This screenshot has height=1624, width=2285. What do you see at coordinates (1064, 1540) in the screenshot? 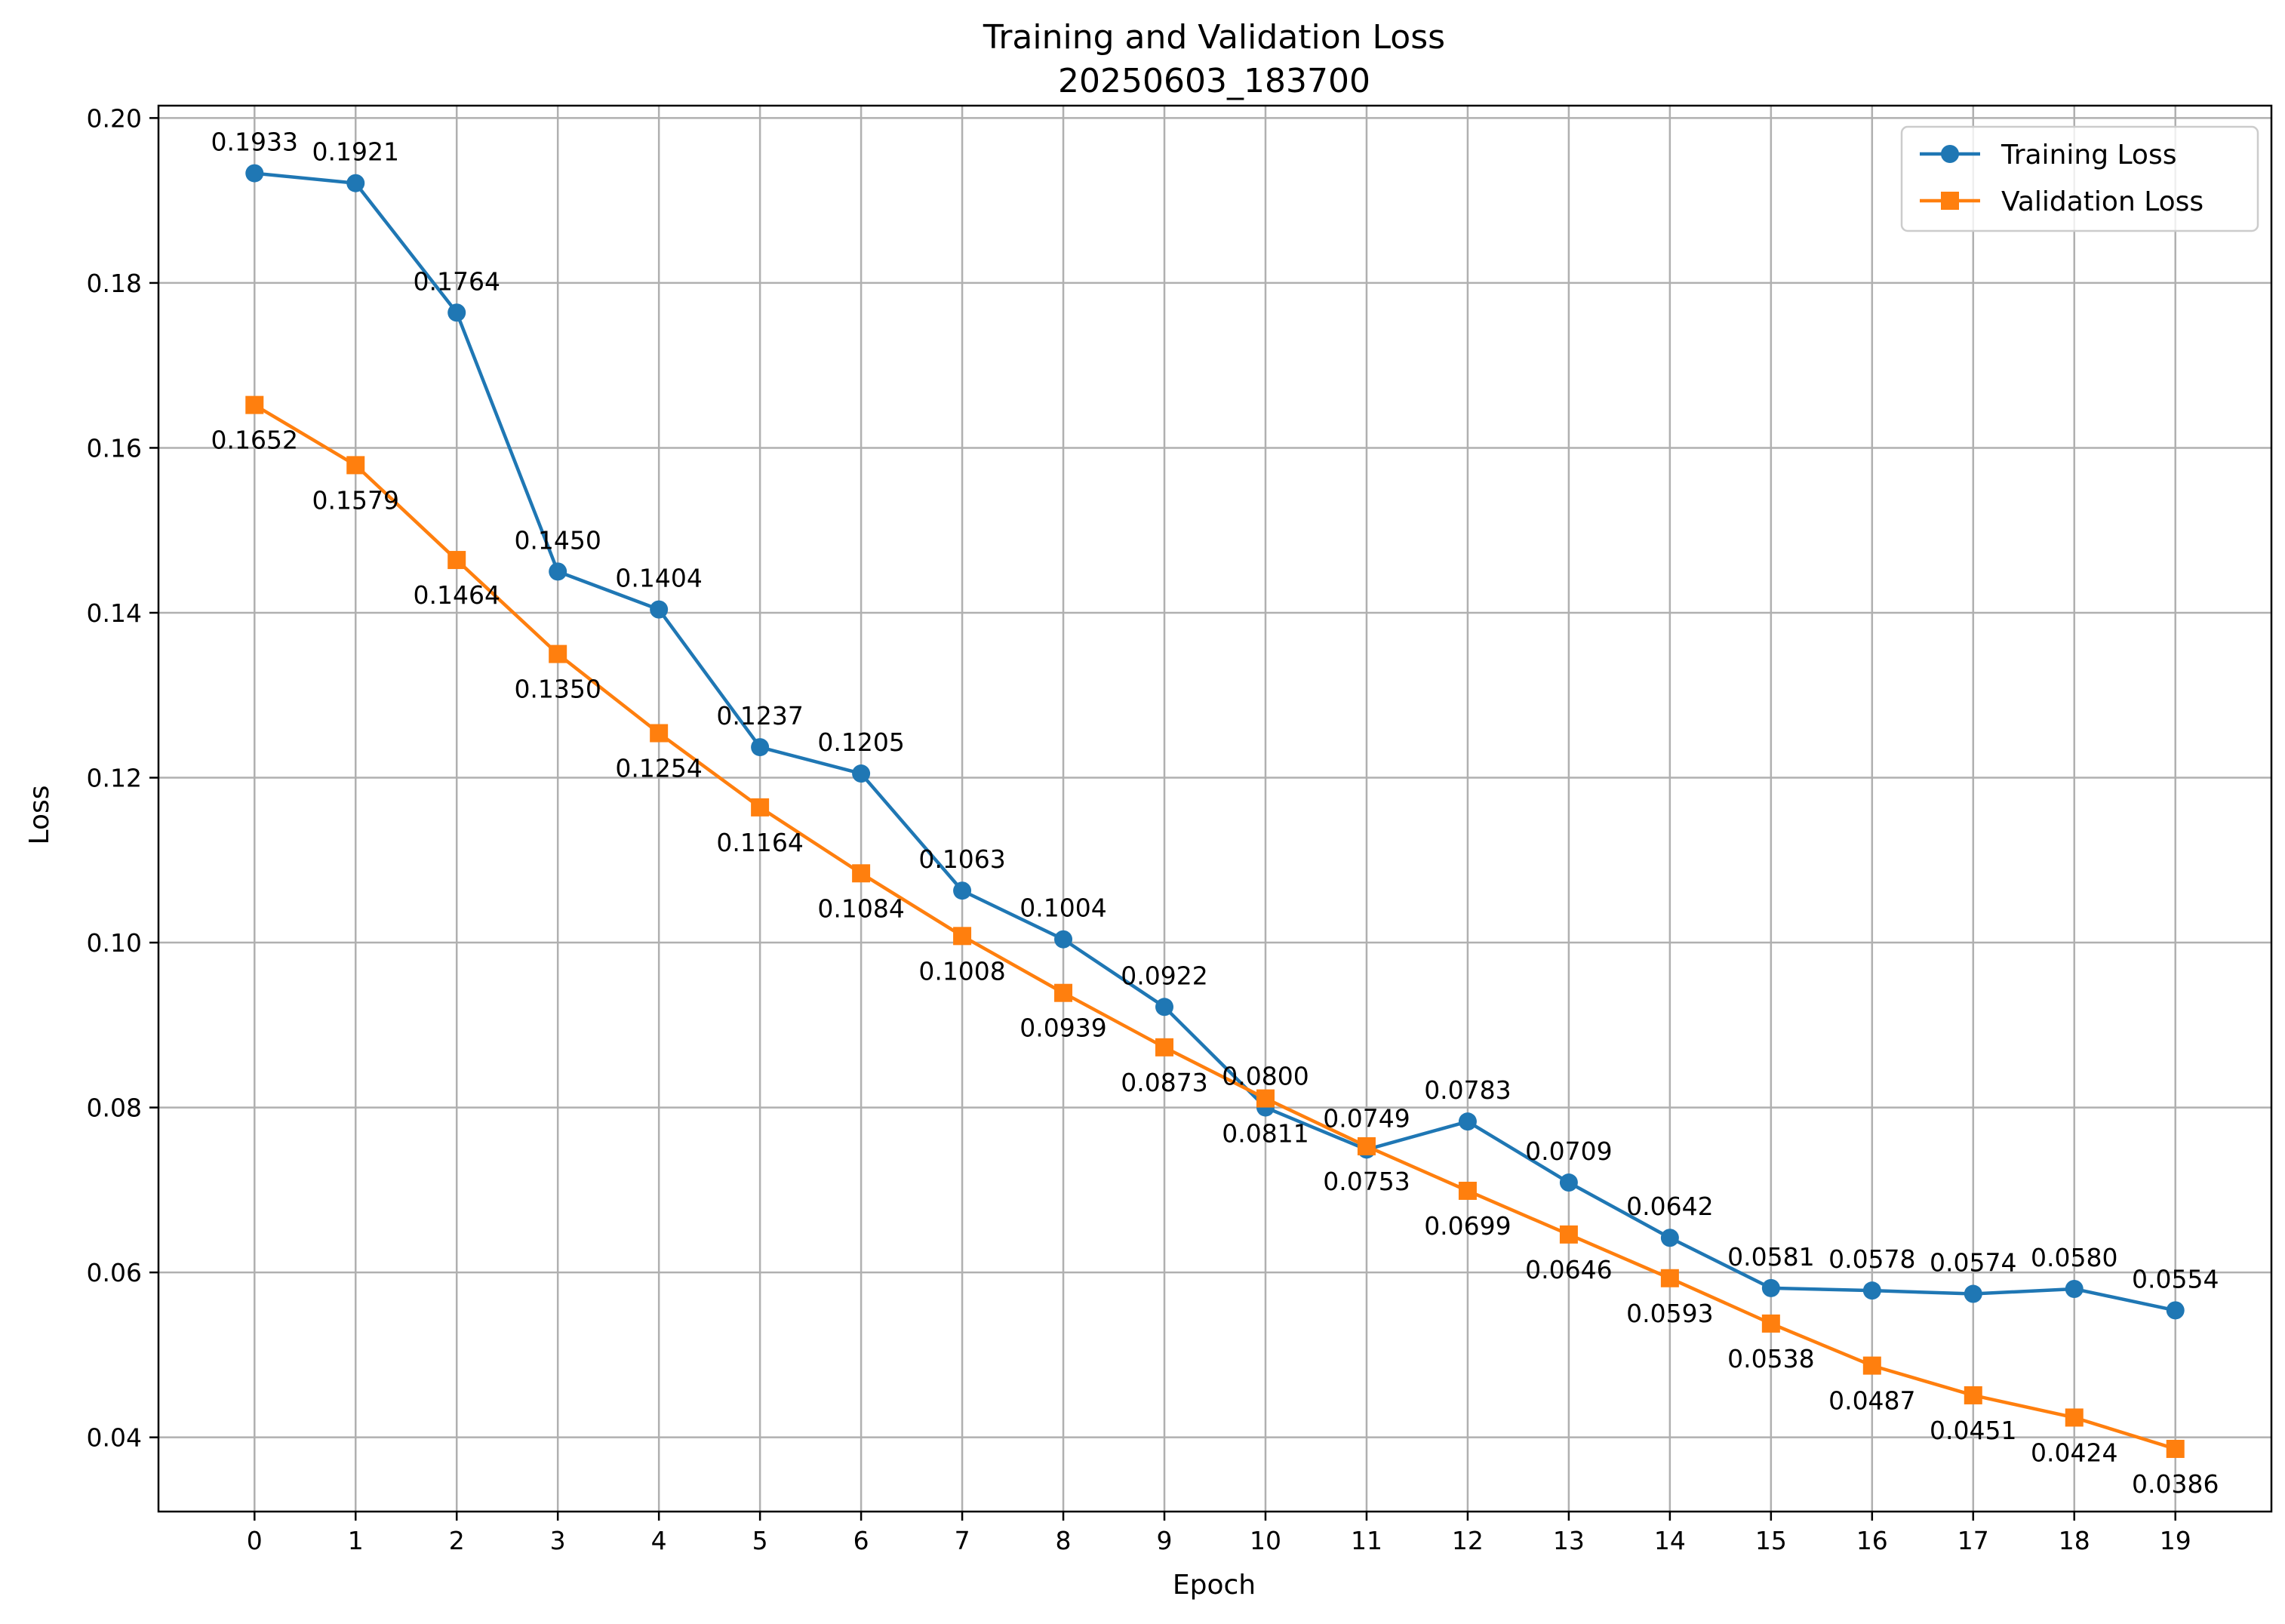
I see `x-tick-label: 8` at bounding box center [1064, 1540].